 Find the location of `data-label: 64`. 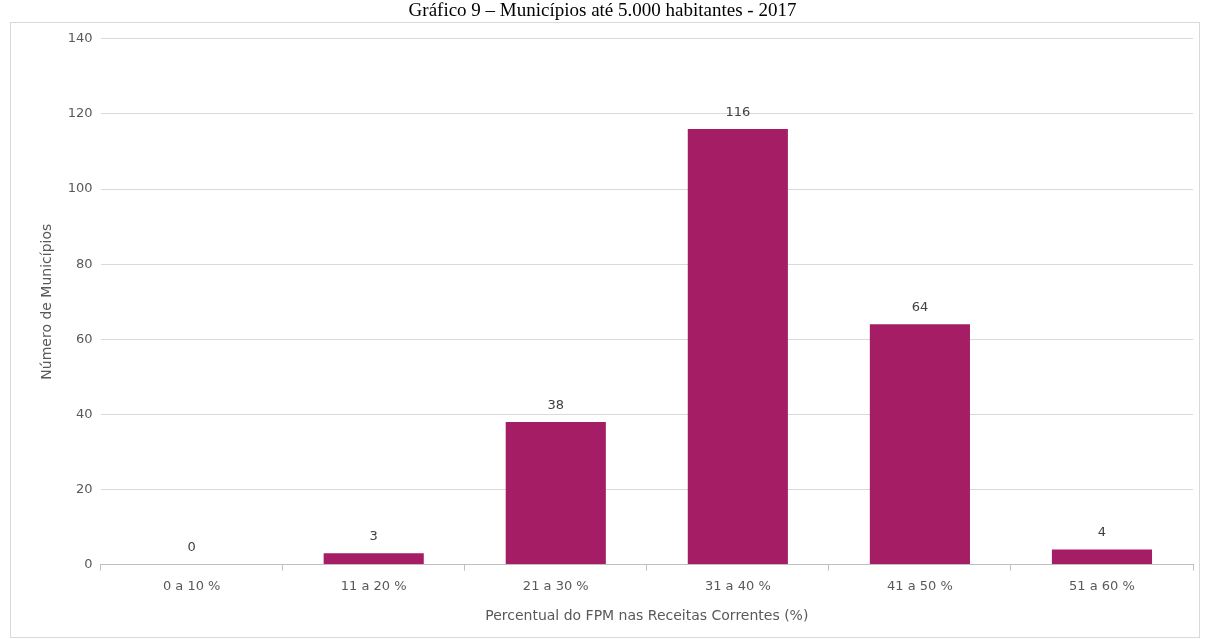

data-label: 64 is located at coordinates (920, 307).